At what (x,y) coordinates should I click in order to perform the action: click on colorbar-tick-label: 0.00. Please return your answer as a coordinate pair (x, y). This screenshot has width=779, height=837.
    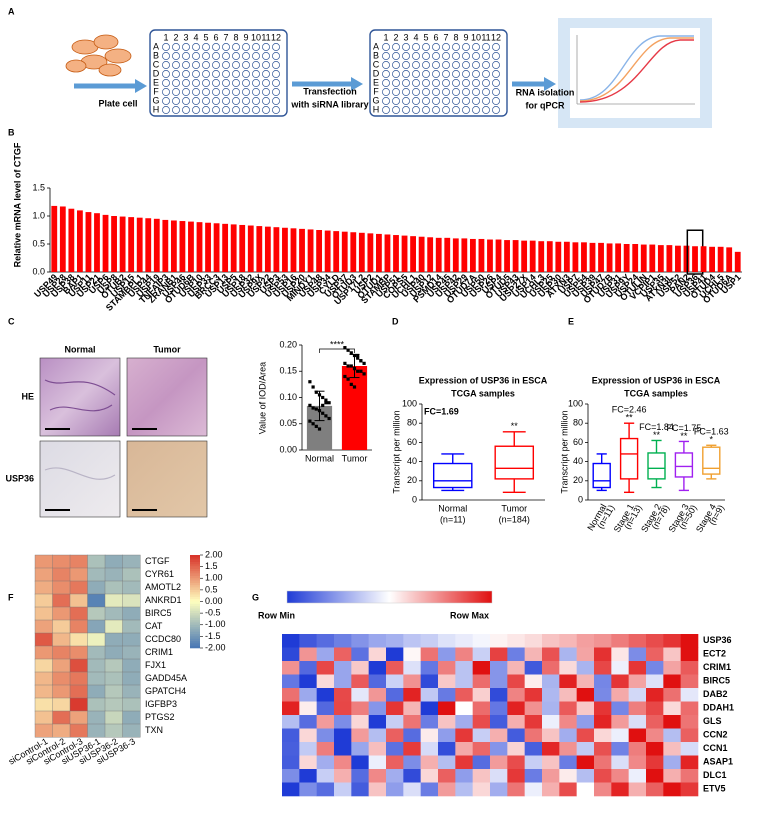
    Looking at the image, I should click on (214, 601).